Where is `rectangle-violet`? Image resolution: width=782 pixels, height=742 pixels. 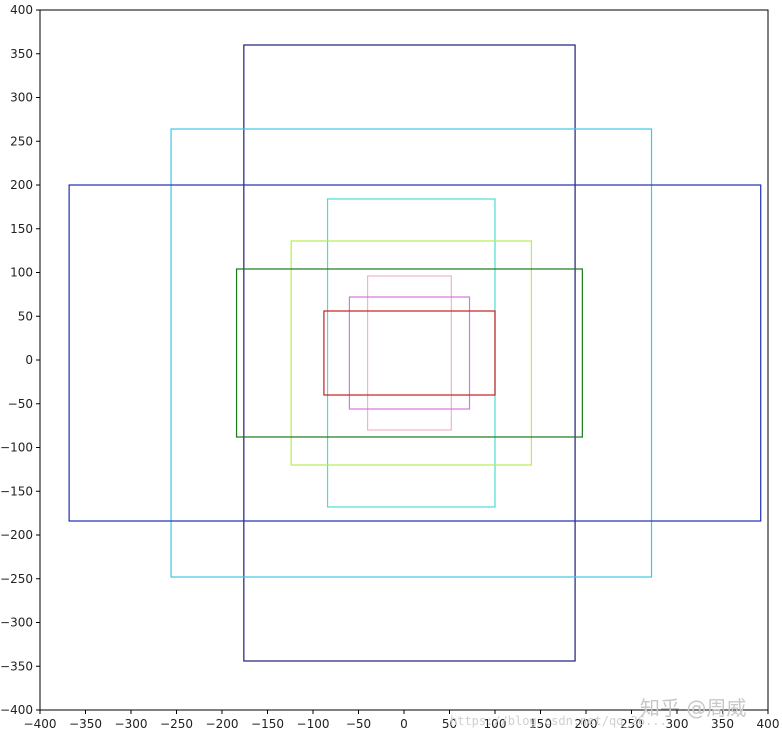
rectangle-violet is located at coordinates (409, 353).